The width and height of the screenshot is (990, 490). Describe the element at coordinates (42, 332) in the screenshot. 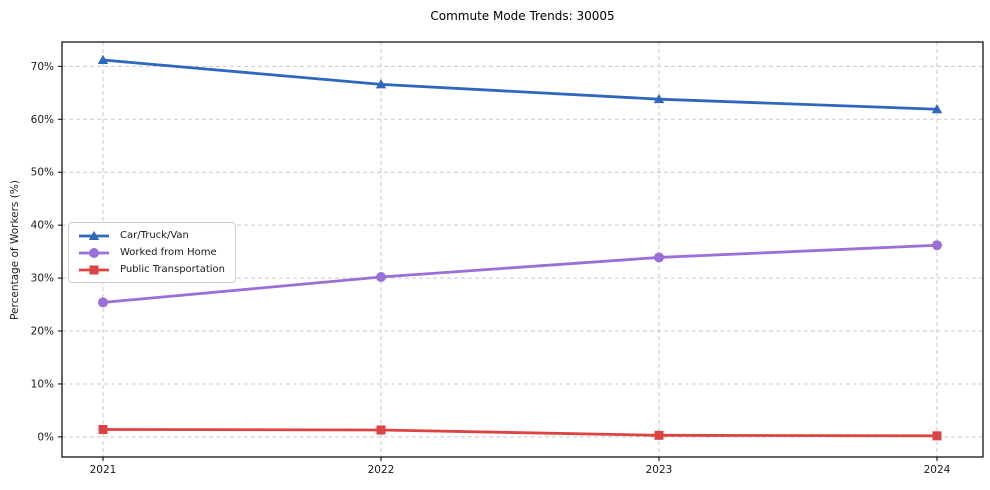

I see `y-tick-label: 20%` at that location.